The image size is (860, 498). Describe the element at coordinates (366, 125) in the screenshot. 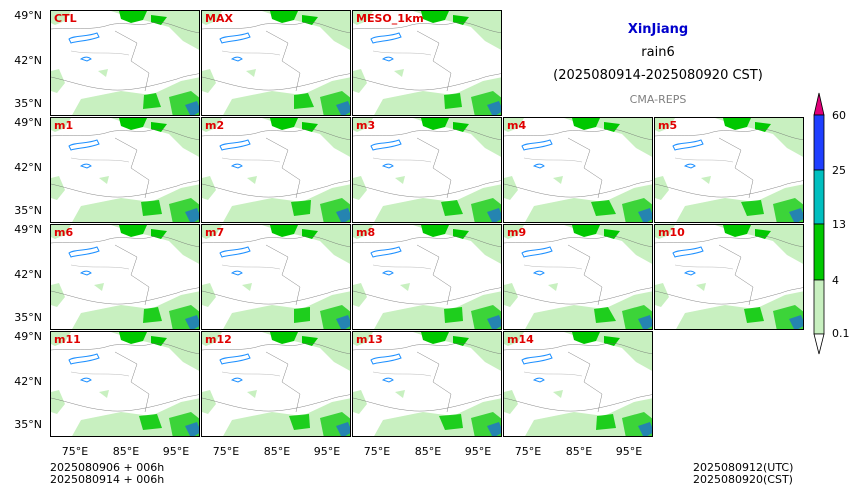

I see `panel-label: m3` at that location.